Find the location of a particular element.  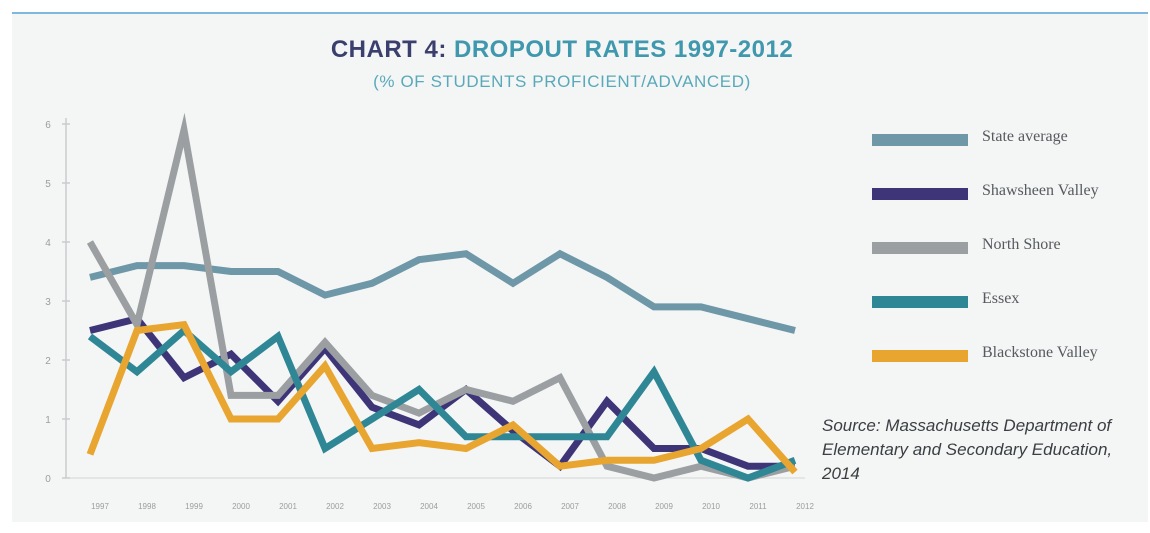

x-tick-label: 2006 is located at coordinates (523, 506).